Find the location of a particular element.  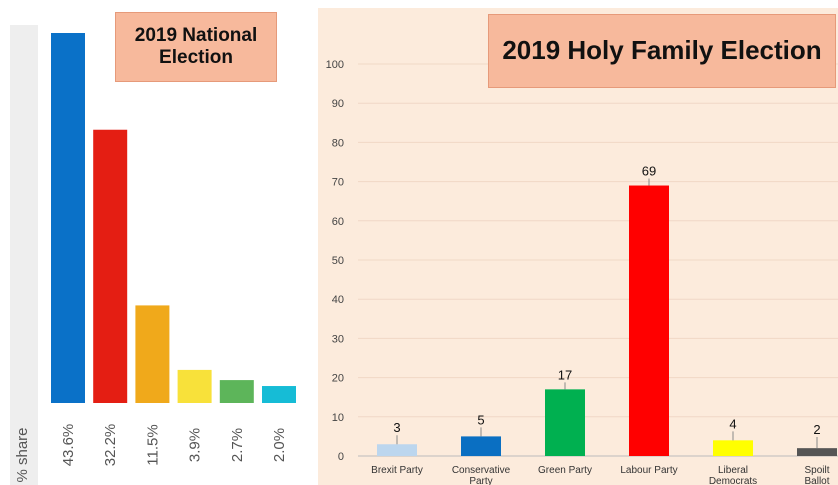

holy-data-label-2: 17 is located at coordinates (565, 374).